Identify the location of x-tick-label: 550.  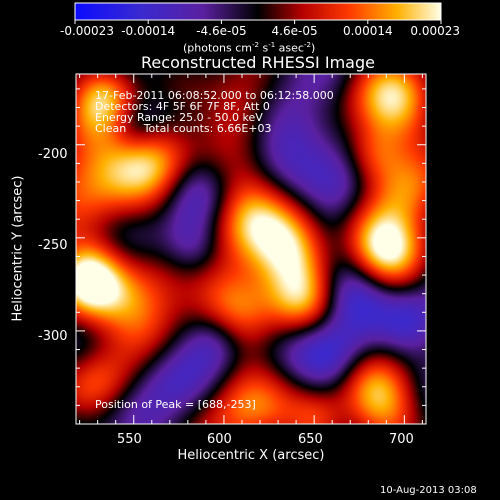
(129, 439).